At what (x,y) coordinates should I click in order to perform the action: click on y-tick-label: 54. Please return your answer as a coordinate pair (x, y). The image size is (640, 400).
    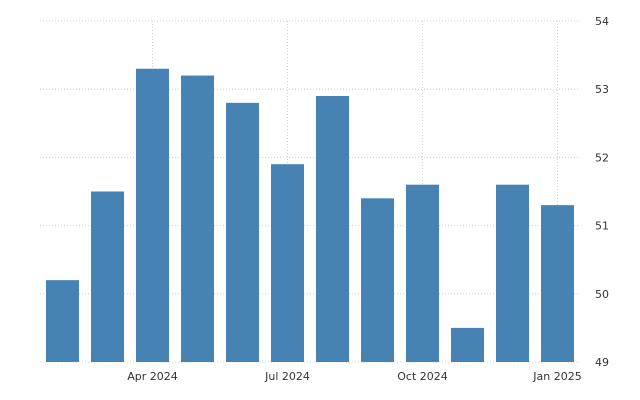
    Looking at the image, I should click on (602, 21).